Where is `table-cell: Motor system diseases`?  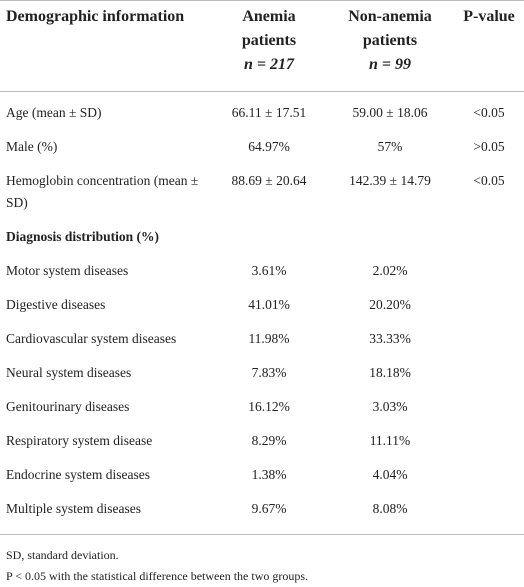 table-cell: Motor system diseases is located at coordinates (67, 270).